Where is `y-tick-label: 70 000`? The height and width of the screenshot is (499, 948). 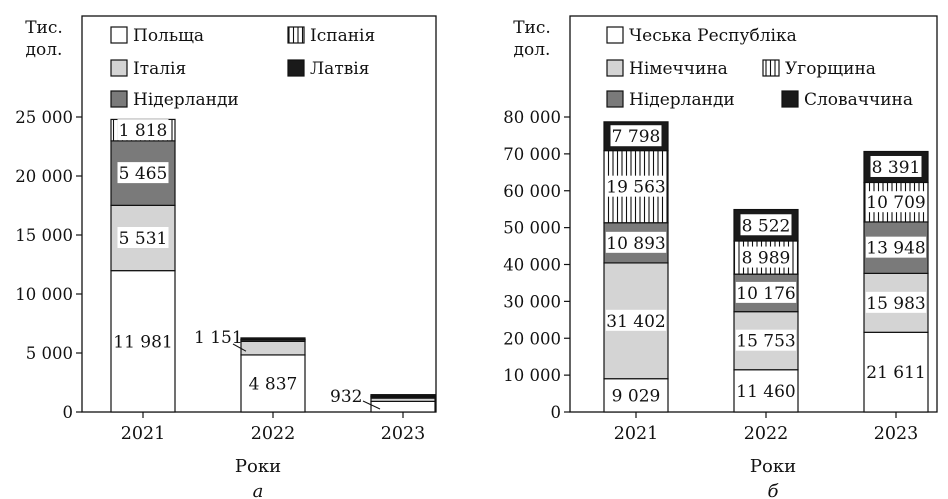 y-tick-label: 70 000 is located at coordinates (532, 154).